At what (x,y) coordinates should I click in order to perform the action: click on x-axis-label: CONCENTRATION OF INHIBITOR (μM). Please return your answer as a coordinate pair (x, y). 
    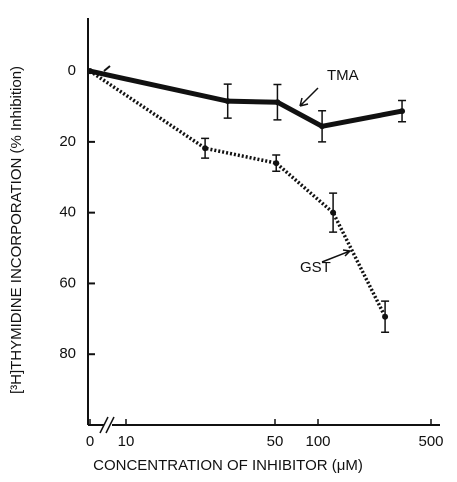
    Looking at the image, I should click on (228, 465).